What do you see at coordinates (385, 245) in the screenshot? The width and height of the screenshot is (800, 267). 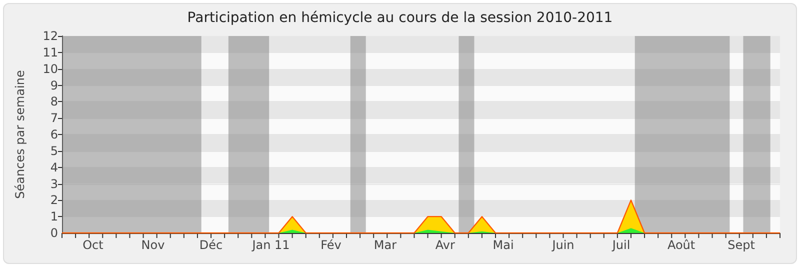 I see `x-tick-label: Mar` at bounding box center [385, 245].